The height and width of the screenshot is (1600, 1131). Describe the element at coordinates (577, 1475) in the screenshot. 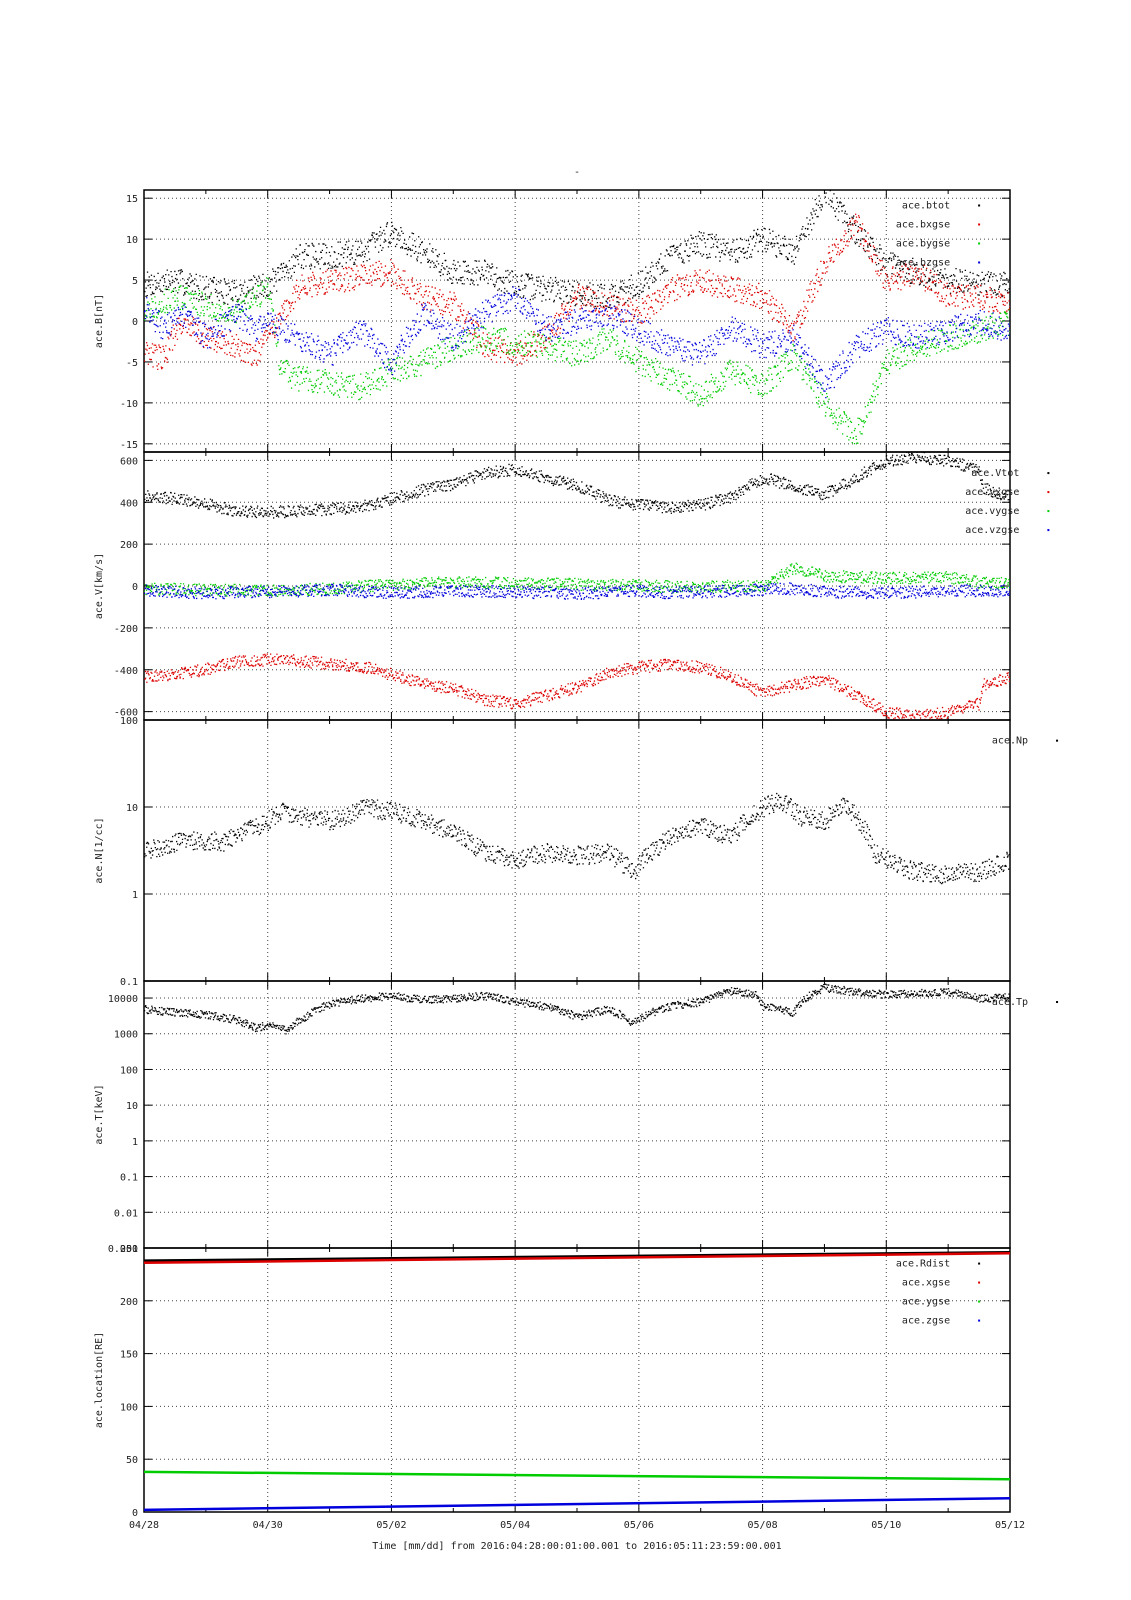

I see `series-line-ace.ygse` at that location.